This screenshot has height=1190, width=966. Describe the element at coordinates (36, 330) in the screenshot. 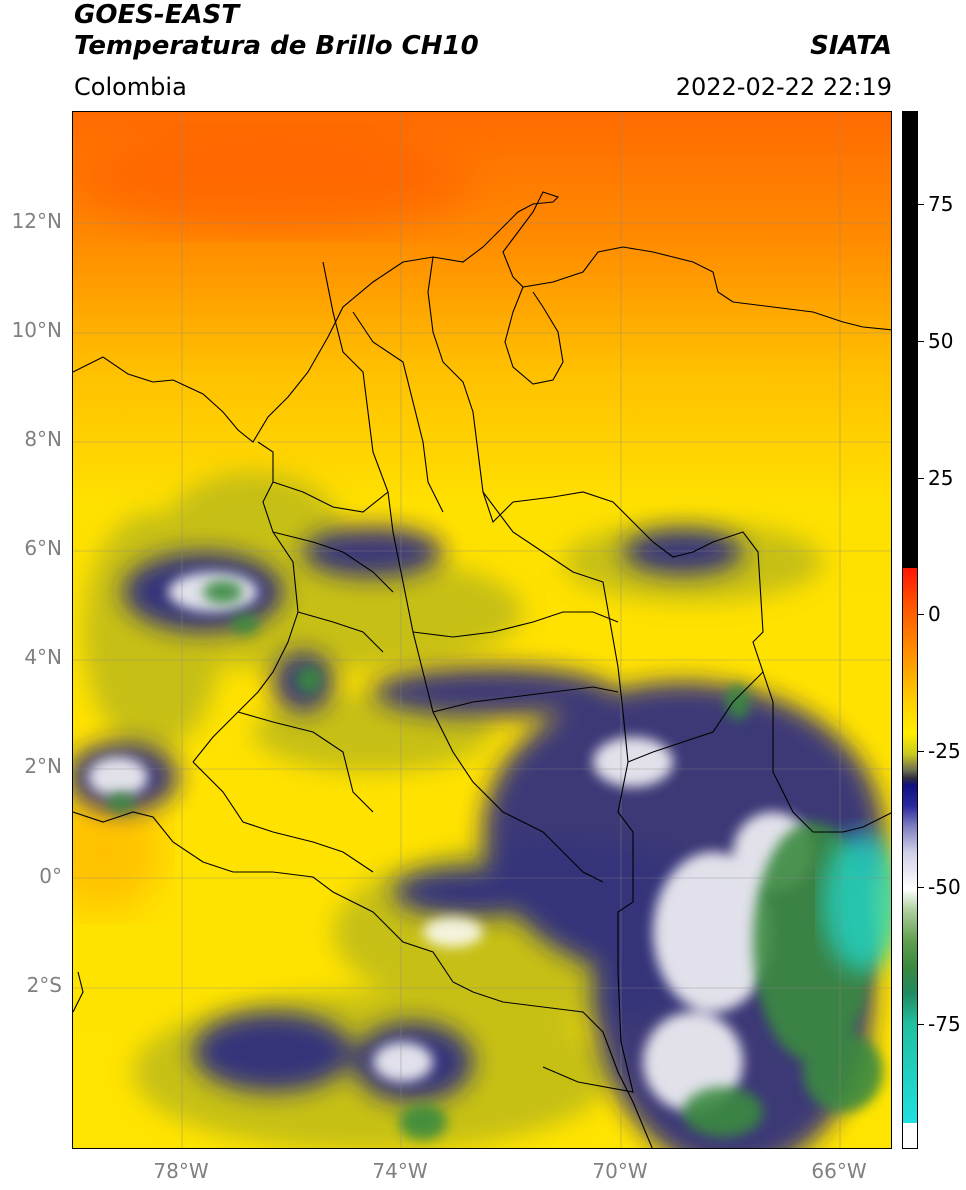

I see `lat-label-10n: 10°N` at that location.